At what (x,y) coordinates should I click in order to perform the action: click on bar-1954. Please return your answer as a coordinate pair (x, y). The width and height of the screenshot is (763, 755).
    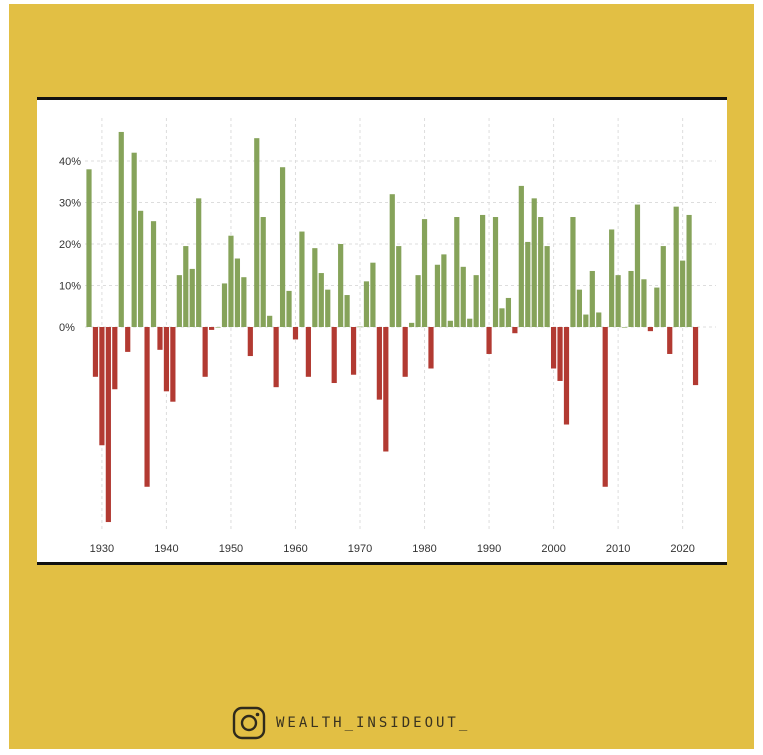
    Looking at the image, I should click on (257, 232).